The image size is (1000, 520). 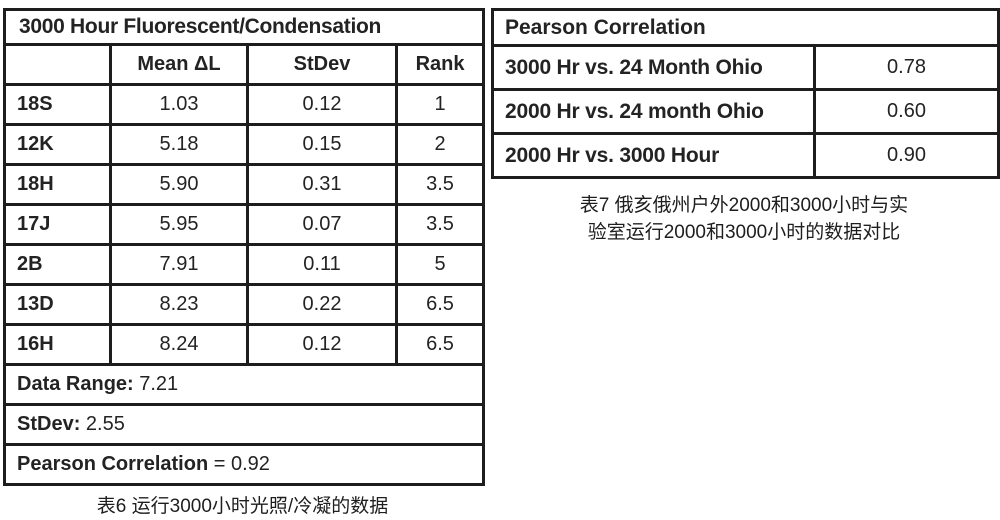 What do you see at coordinates (322, 144) in the screenshot?
I see `stdev-value: 0.15` at bounding box center [322, 144].